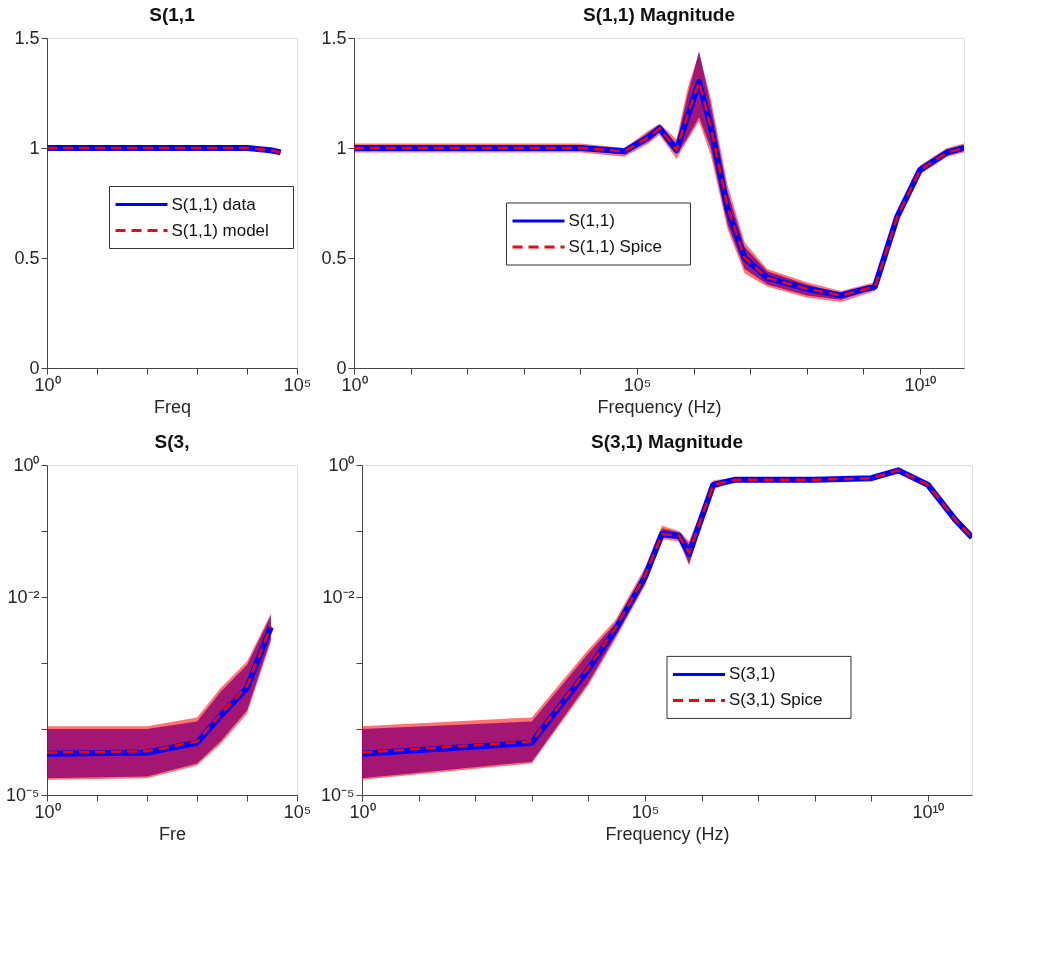 This screenshot has width=1062, height=961. I want to click on chart-title: S(3,1) Magnitude, so click(667, 441).